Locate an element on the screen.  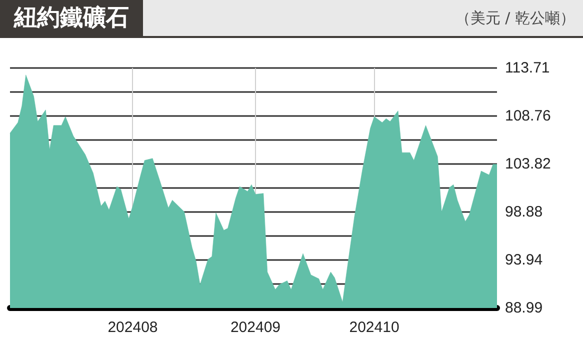
y-tick-label: 93.94 is located at coordinates (524, 259).